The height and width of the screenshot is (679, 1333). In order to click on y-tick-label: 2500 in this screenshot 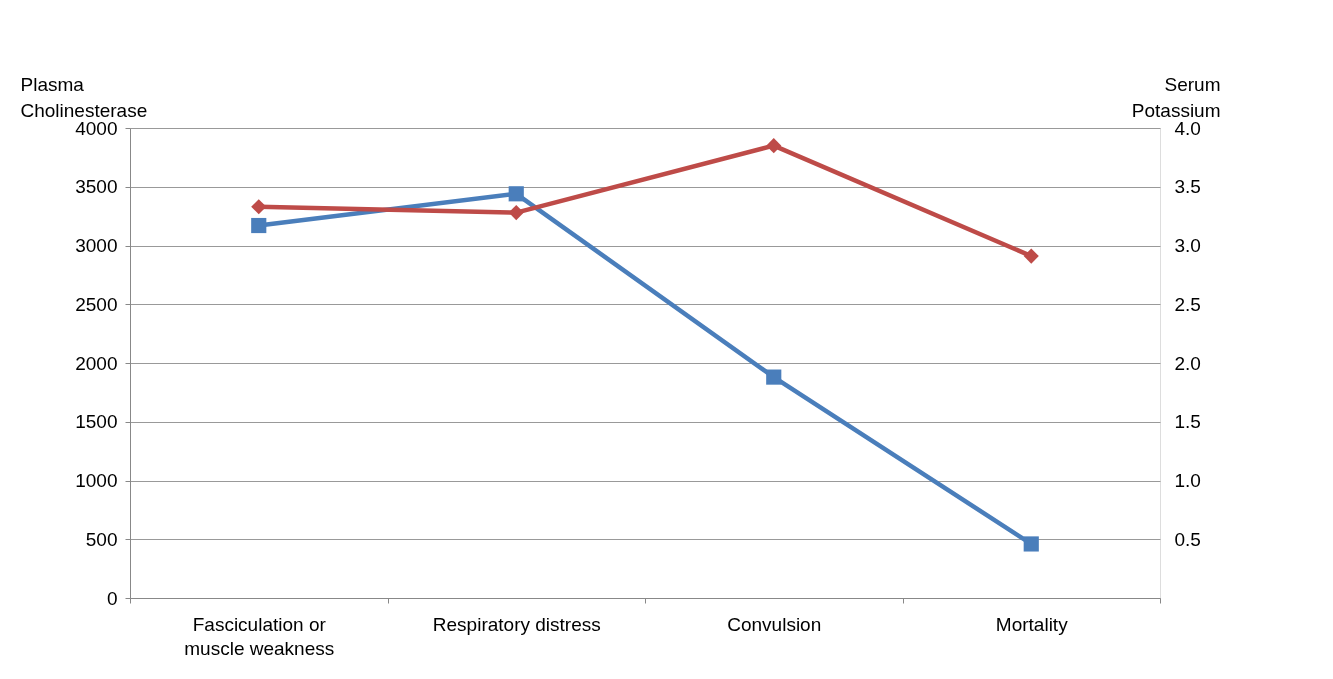, I will do `click(96, 304)`.